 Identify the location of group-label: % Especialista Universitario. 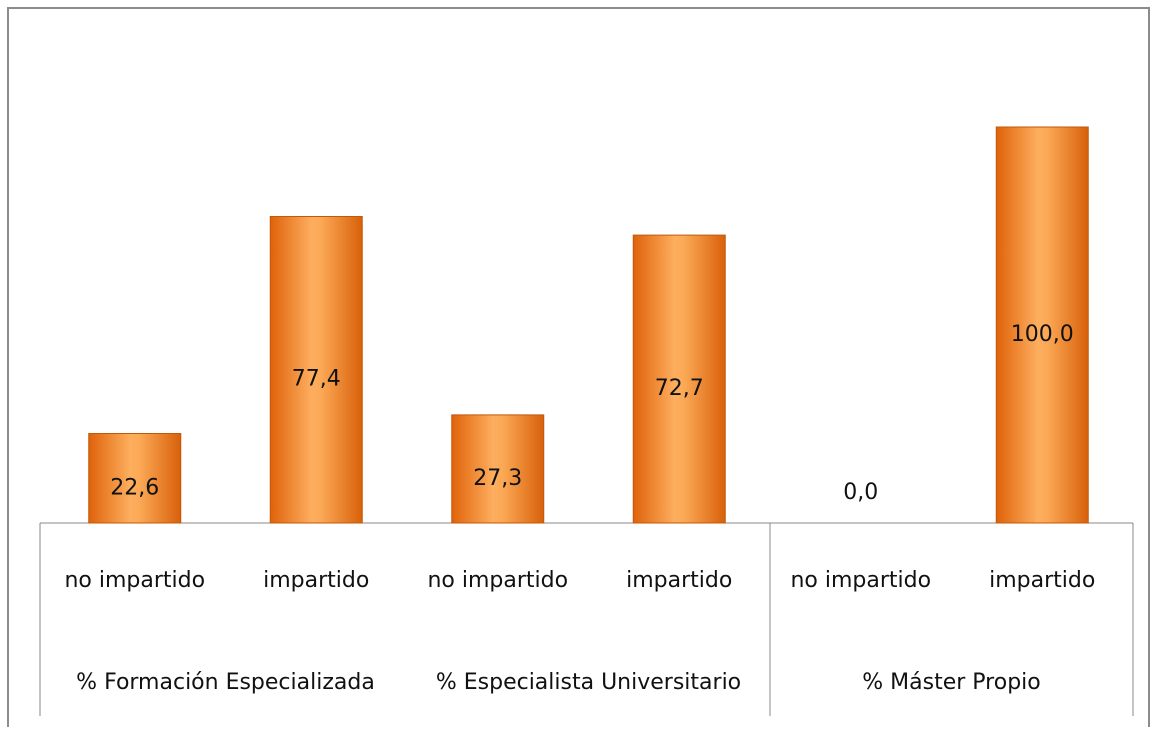
(588, 682).